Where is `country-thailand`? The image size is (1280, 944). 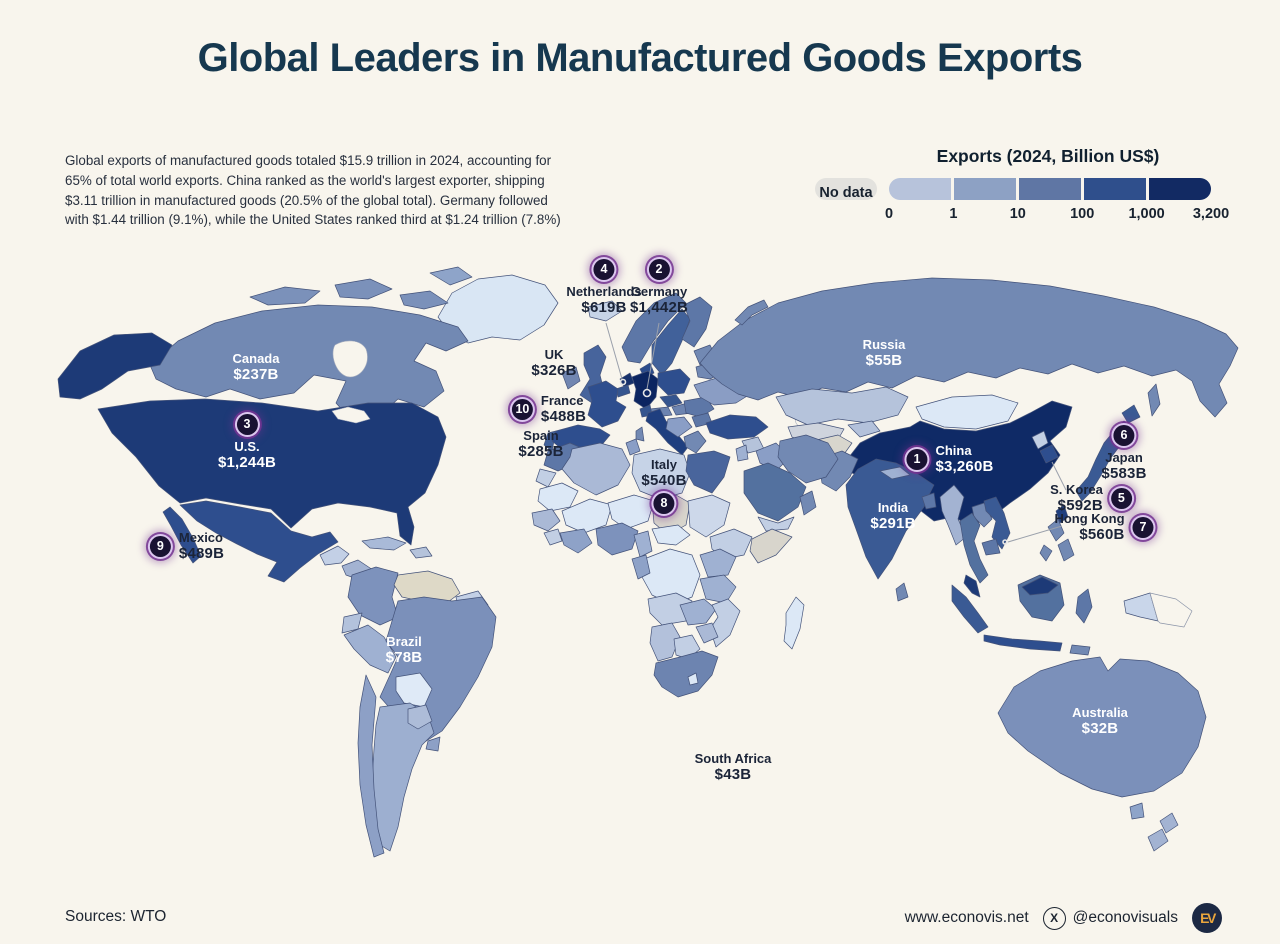 country-thailand is located at coordinates (974, 548).